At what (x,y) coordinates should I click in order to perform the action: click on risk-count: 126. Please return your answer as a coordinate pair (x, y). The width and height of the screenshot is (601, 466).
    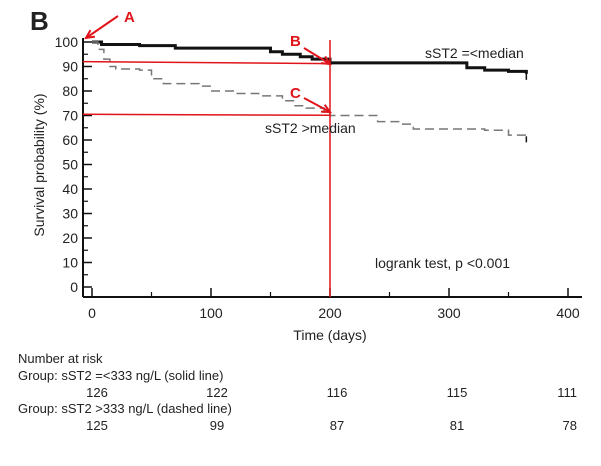
    Looking at the image, I should click on (97, 392).